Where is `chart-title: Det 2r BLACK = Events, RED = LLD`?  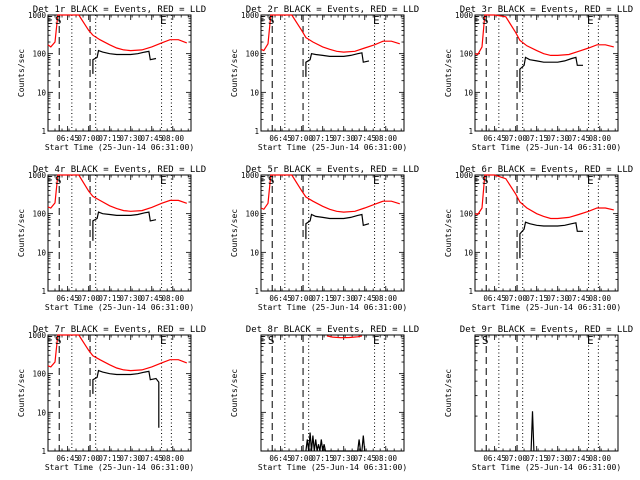 chart-title: Det 2r BLACK = Events, RED = LLD is located at coordinates (332, 10).